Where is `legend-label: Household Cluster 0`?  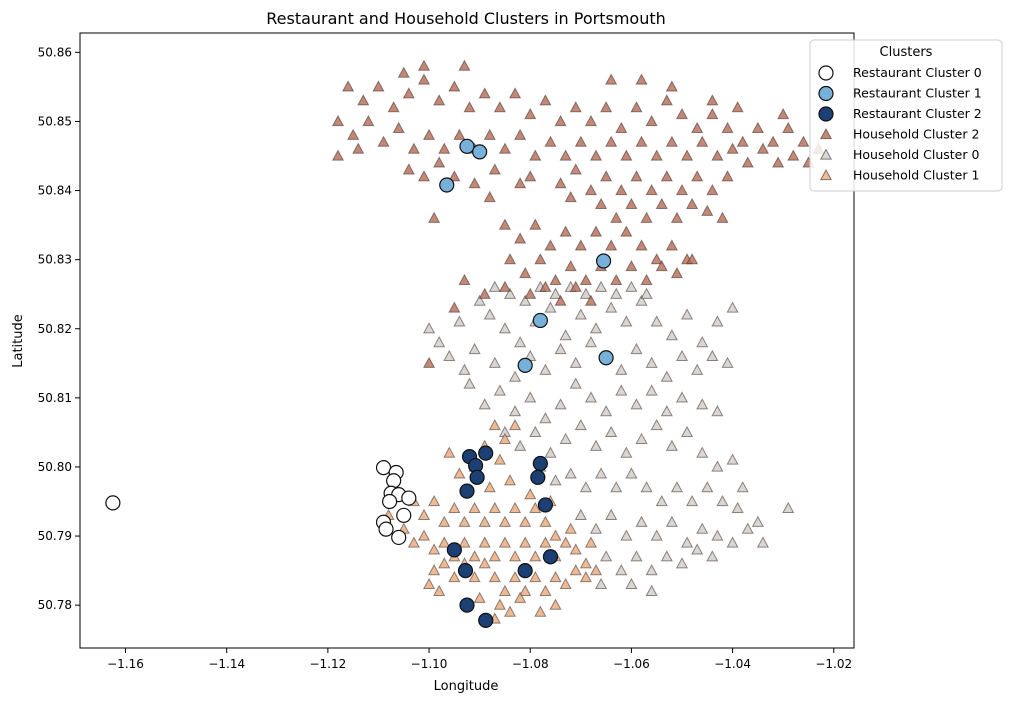 legend-label: Household Cluster 0 is located at coordinates (916, 154).